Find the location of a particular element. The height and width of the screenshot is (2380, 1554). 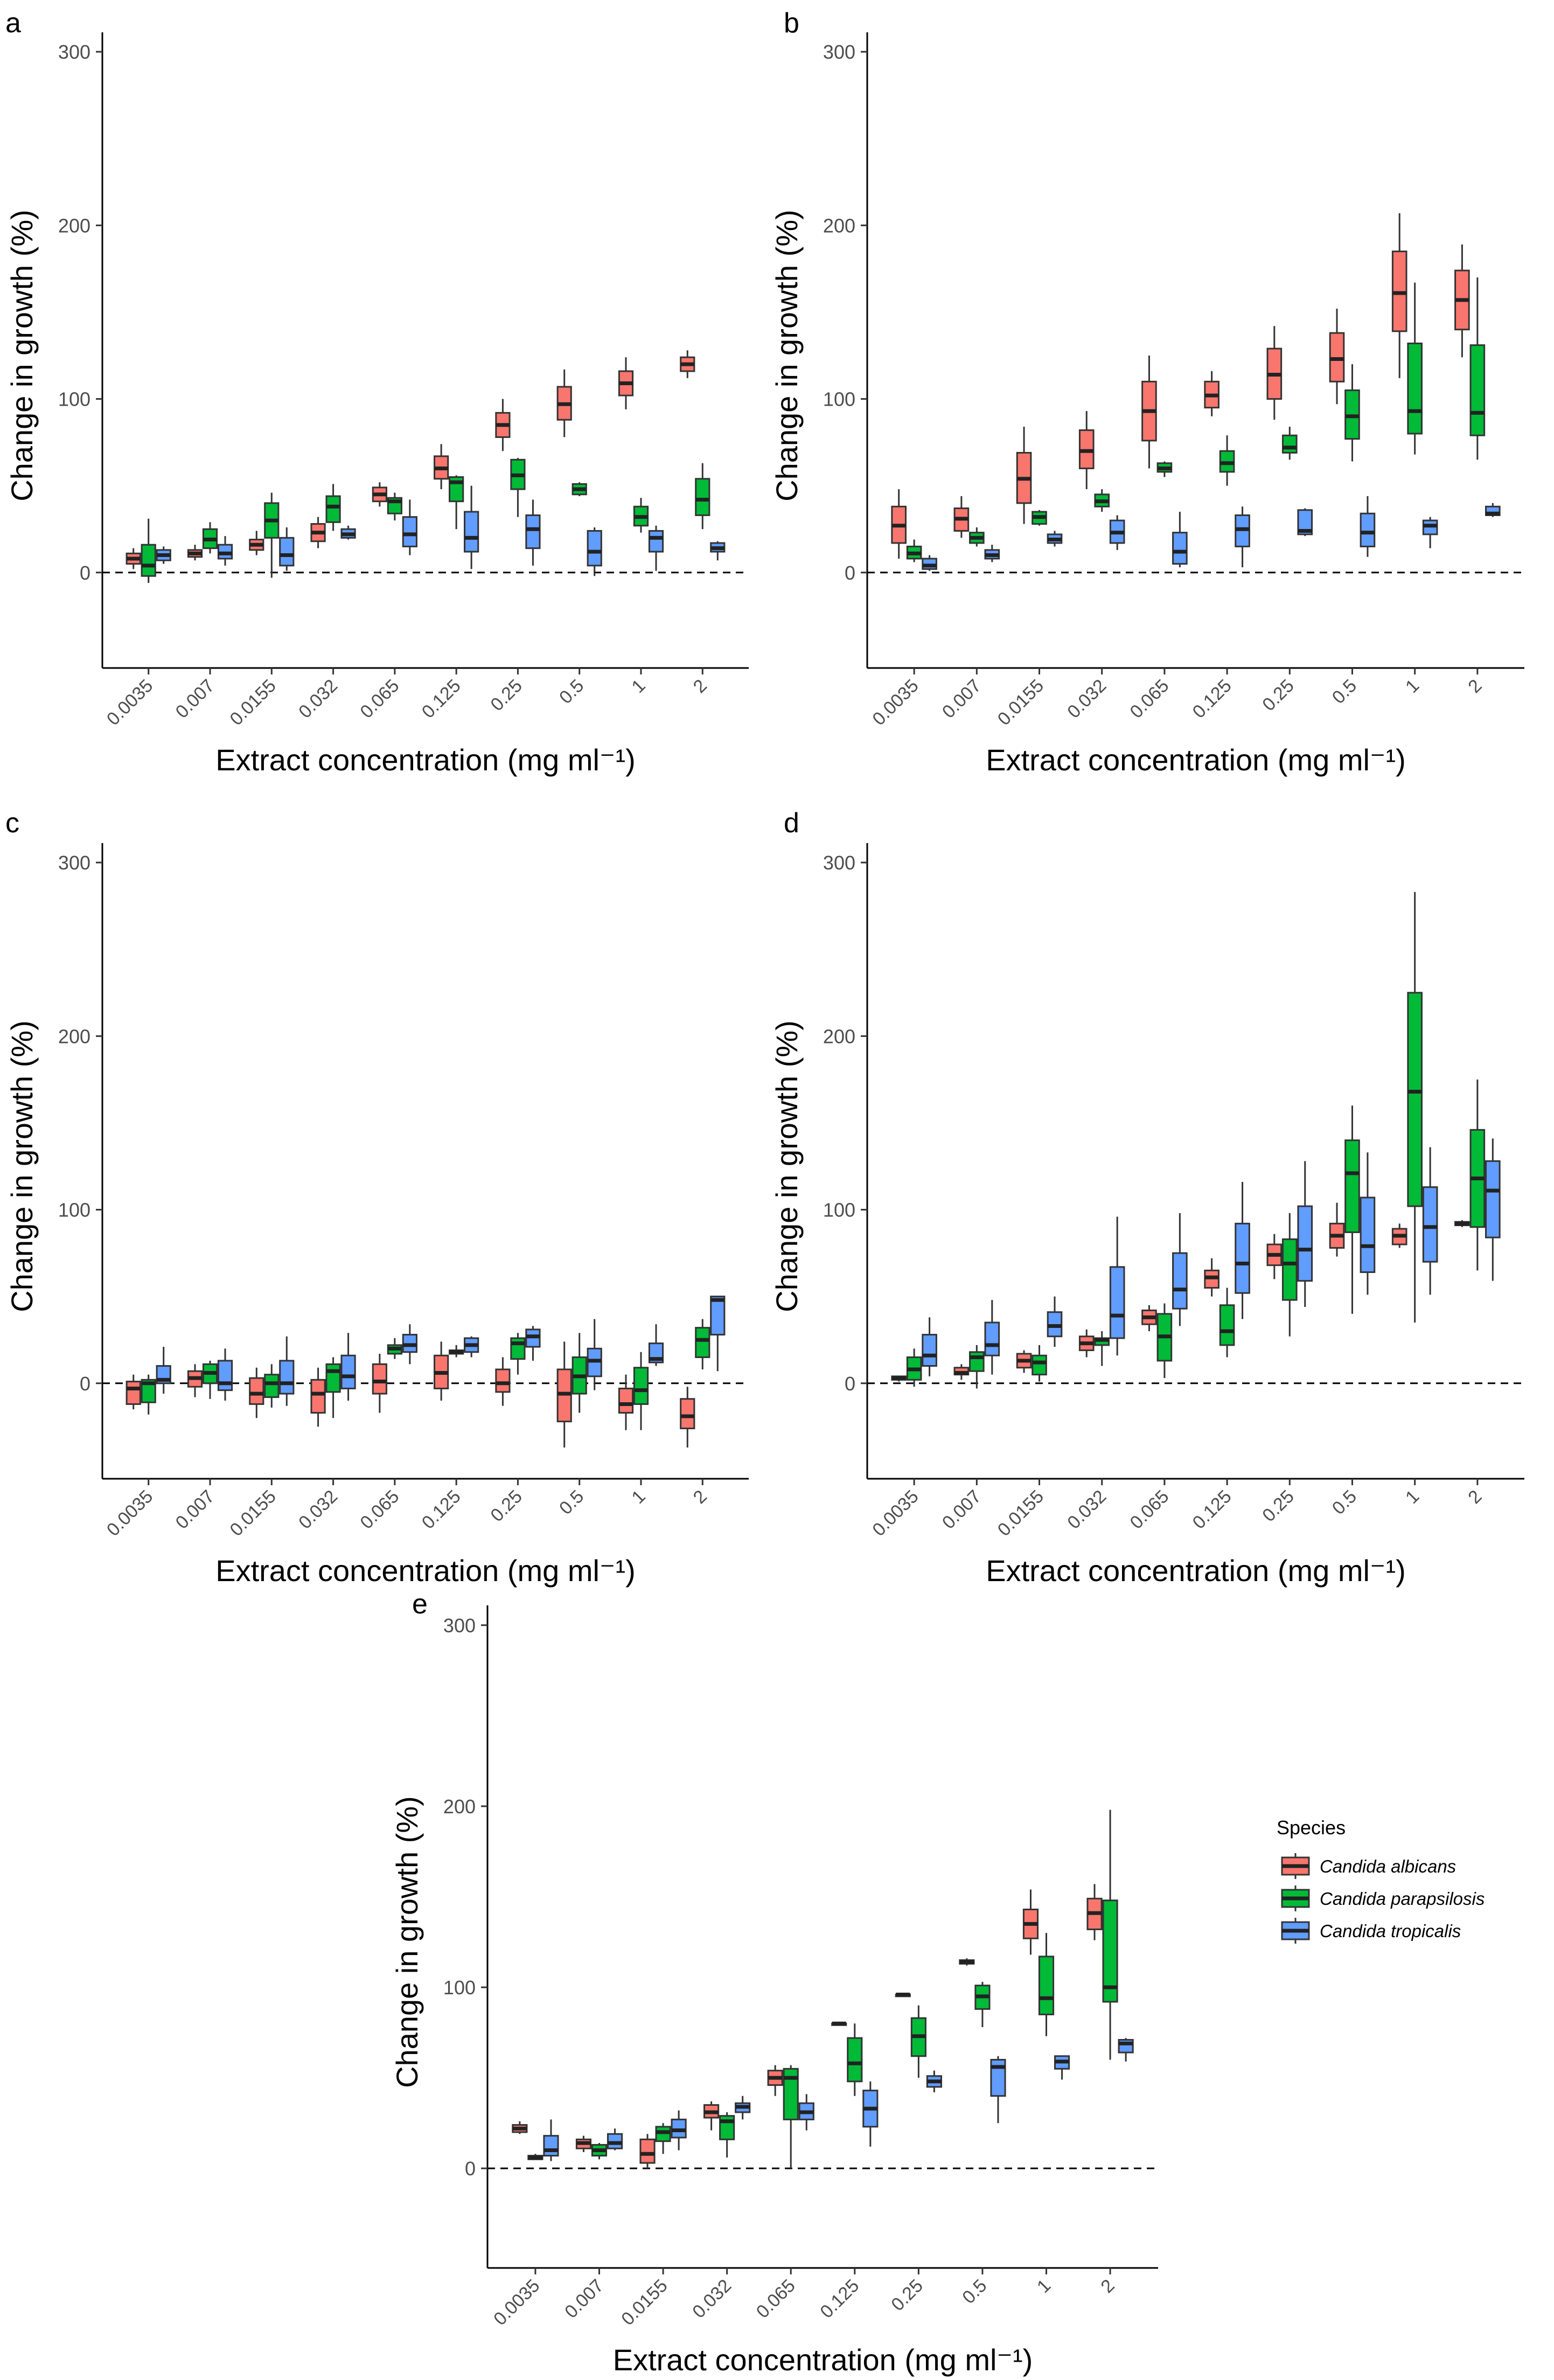

box-candida-parapsilosis-0.0035 is located at coordinates (914, 550).